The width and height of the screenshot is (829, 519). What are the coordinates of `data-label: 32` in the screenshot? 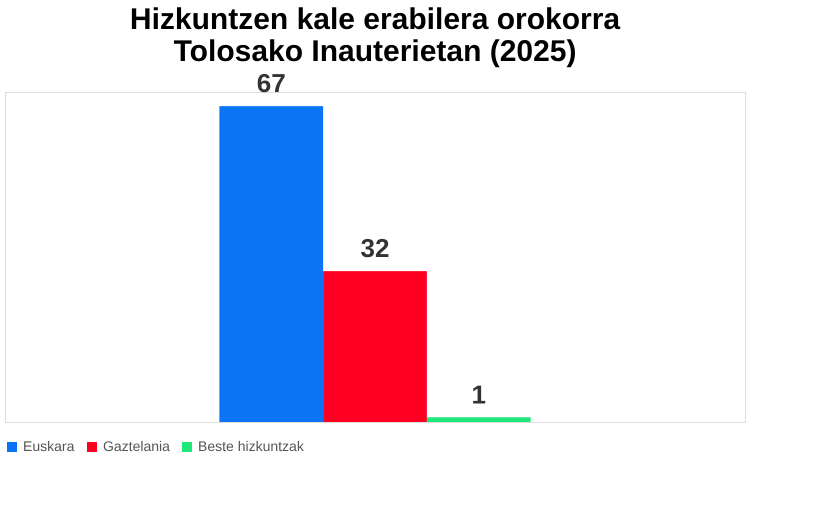 It's located at (375, 248).